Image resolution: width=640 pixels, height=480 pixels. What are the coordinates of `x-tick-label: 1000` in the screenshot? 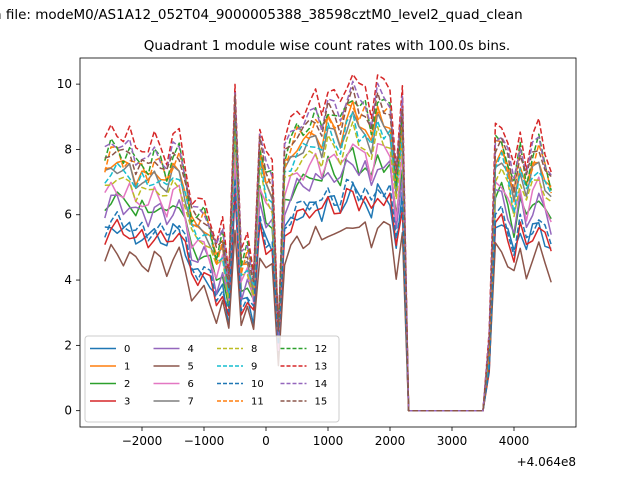 It's located at (328, 441).